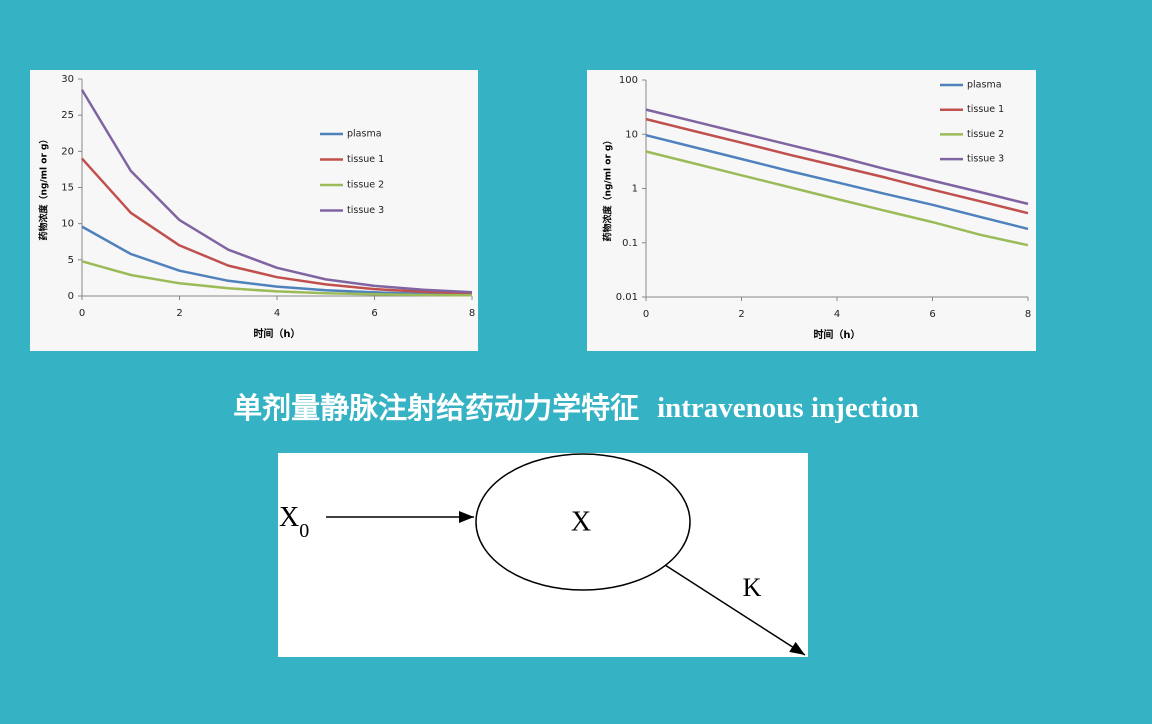 Image resolution: width=1152 pixels, height=724 pixels. Describe the element at coordinates (788, 408) in the screenshot. I see `title-en: intravenous injection` at that location.